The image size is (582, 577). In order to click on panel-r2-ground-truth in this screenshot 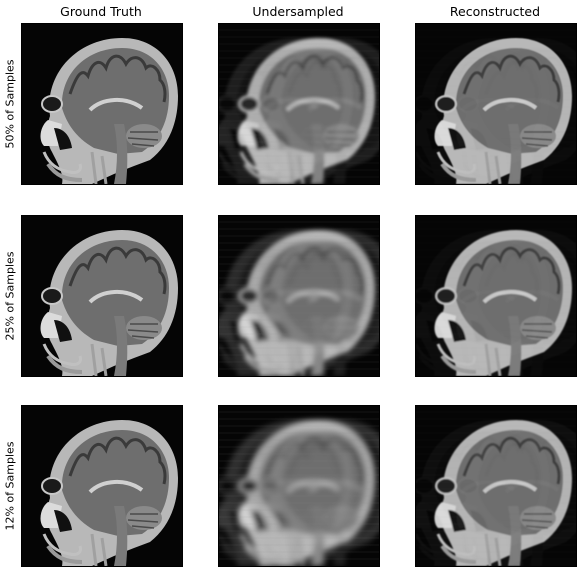, I will do `click(102, 486)`.